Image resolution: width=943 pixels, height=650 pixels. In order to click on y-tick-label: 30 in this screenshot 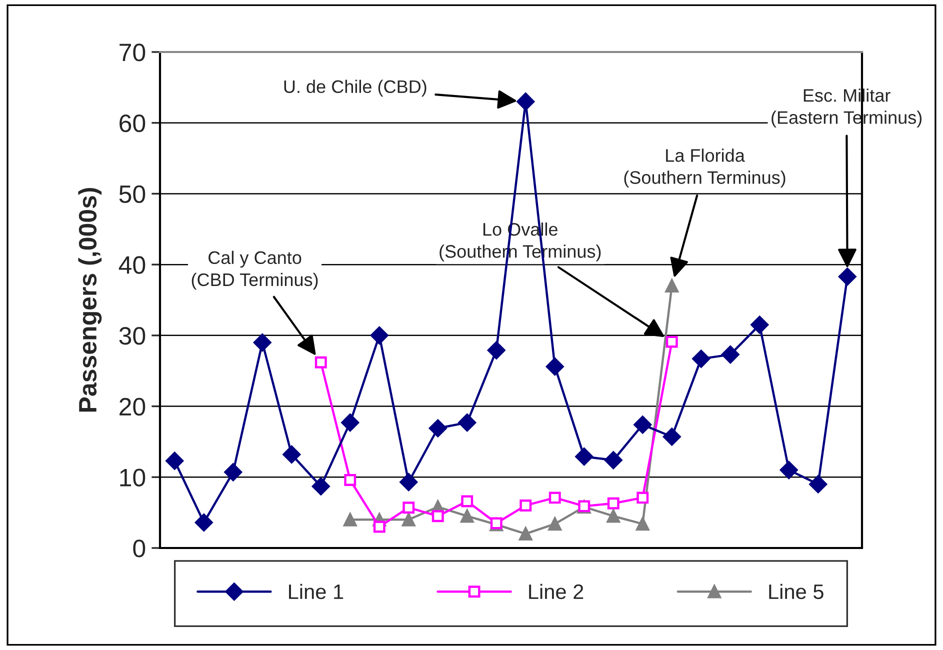, I will do `click(132, 336)`.